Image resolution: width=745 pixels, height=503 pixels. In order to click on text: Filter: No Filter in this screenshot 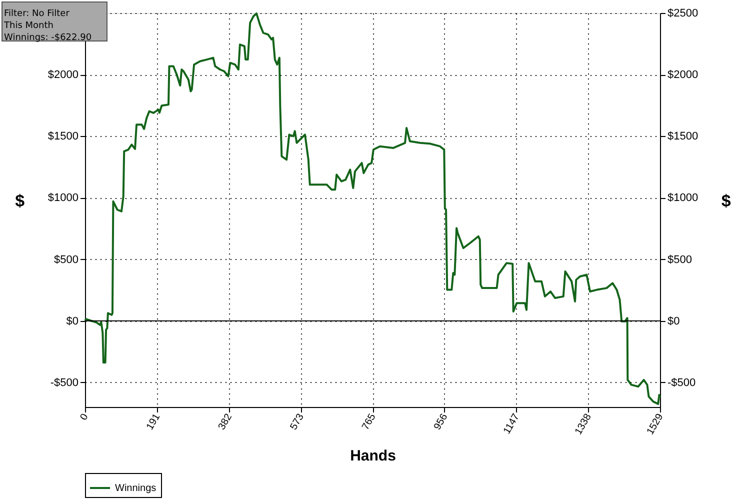, I will do `click(37, 14)`.